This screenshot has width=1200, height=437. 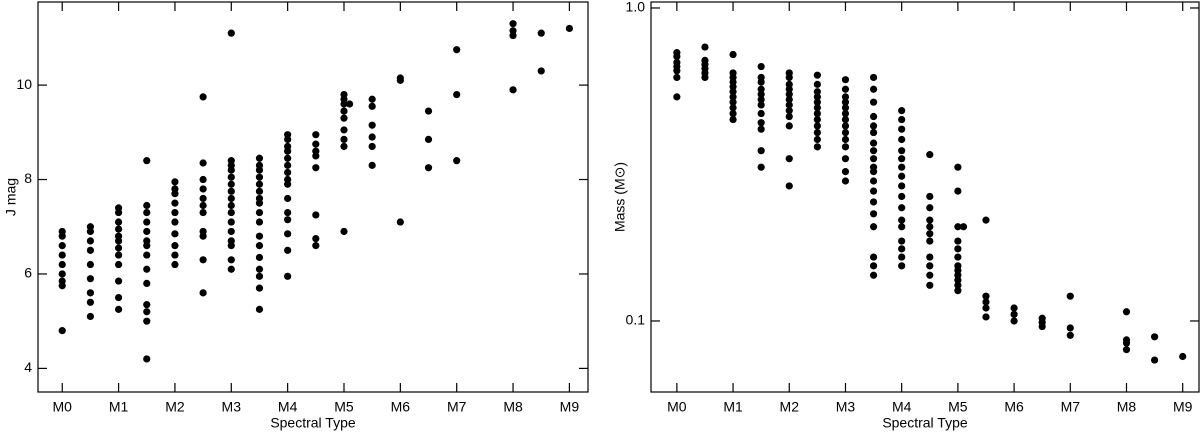 What do you see at coordinates (1014, 407) in the screenshot?
I see `x-tick-label: M6` at bounding box center [1014, 407].